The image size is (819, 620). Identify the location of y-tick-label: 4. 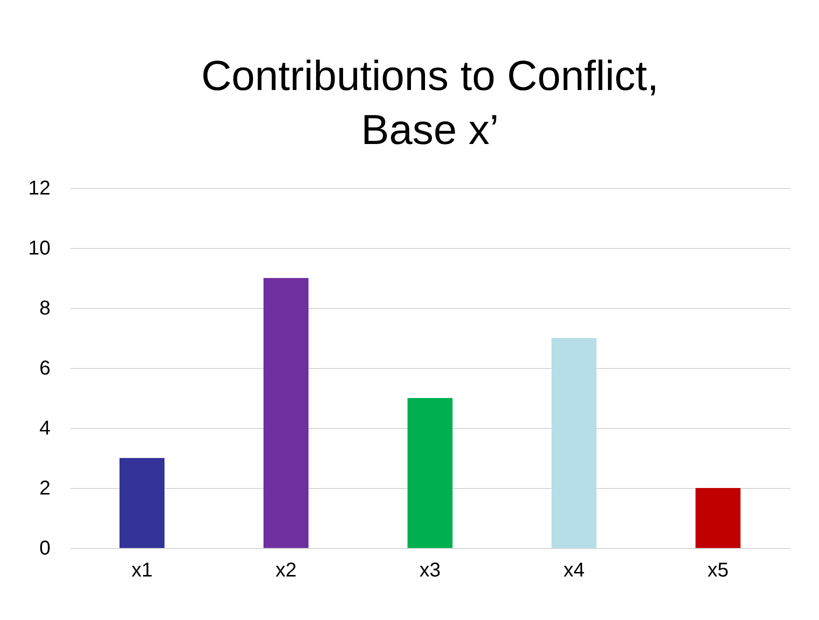
(44, 429).